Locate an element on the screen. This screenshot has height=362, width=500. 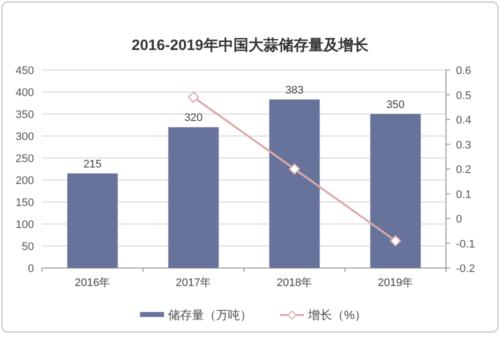
y-tick-label: 400 is located at coordinates (25, 93).